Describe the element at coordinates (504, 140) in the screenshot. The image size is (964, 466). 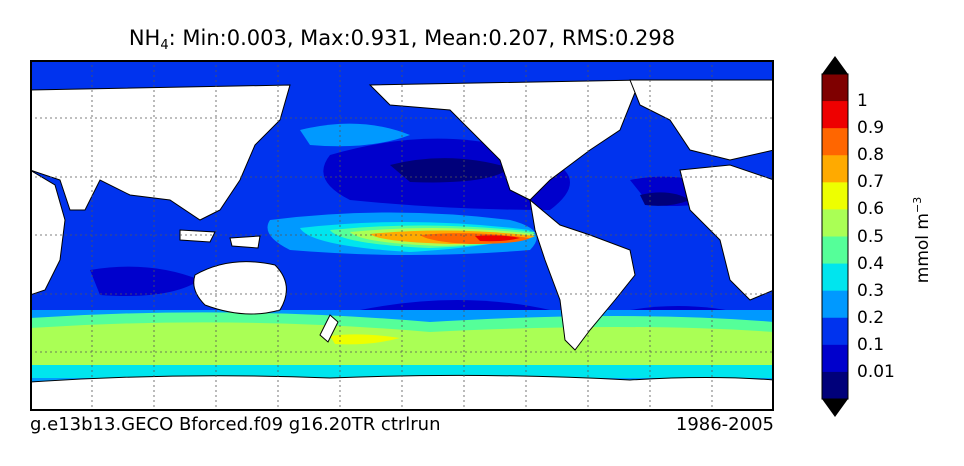
I see `north-america-landmass` at that location.